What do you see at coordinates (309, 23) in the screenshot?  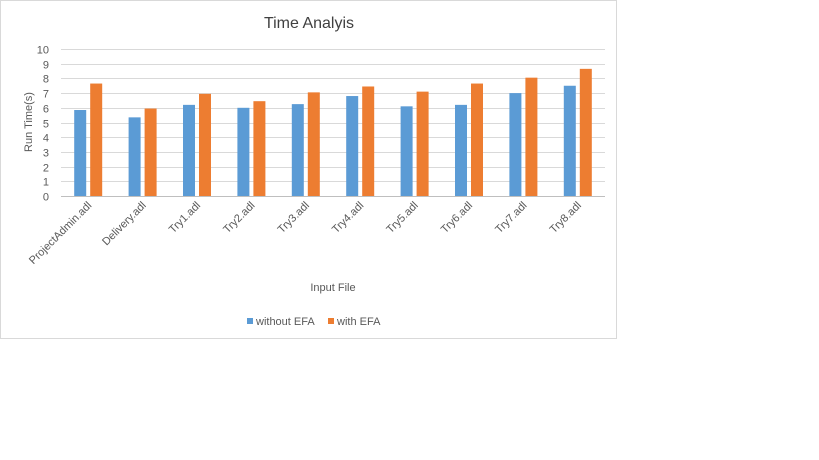 I see `chart-title: Time Analyis` at bounding box center [309, 23].